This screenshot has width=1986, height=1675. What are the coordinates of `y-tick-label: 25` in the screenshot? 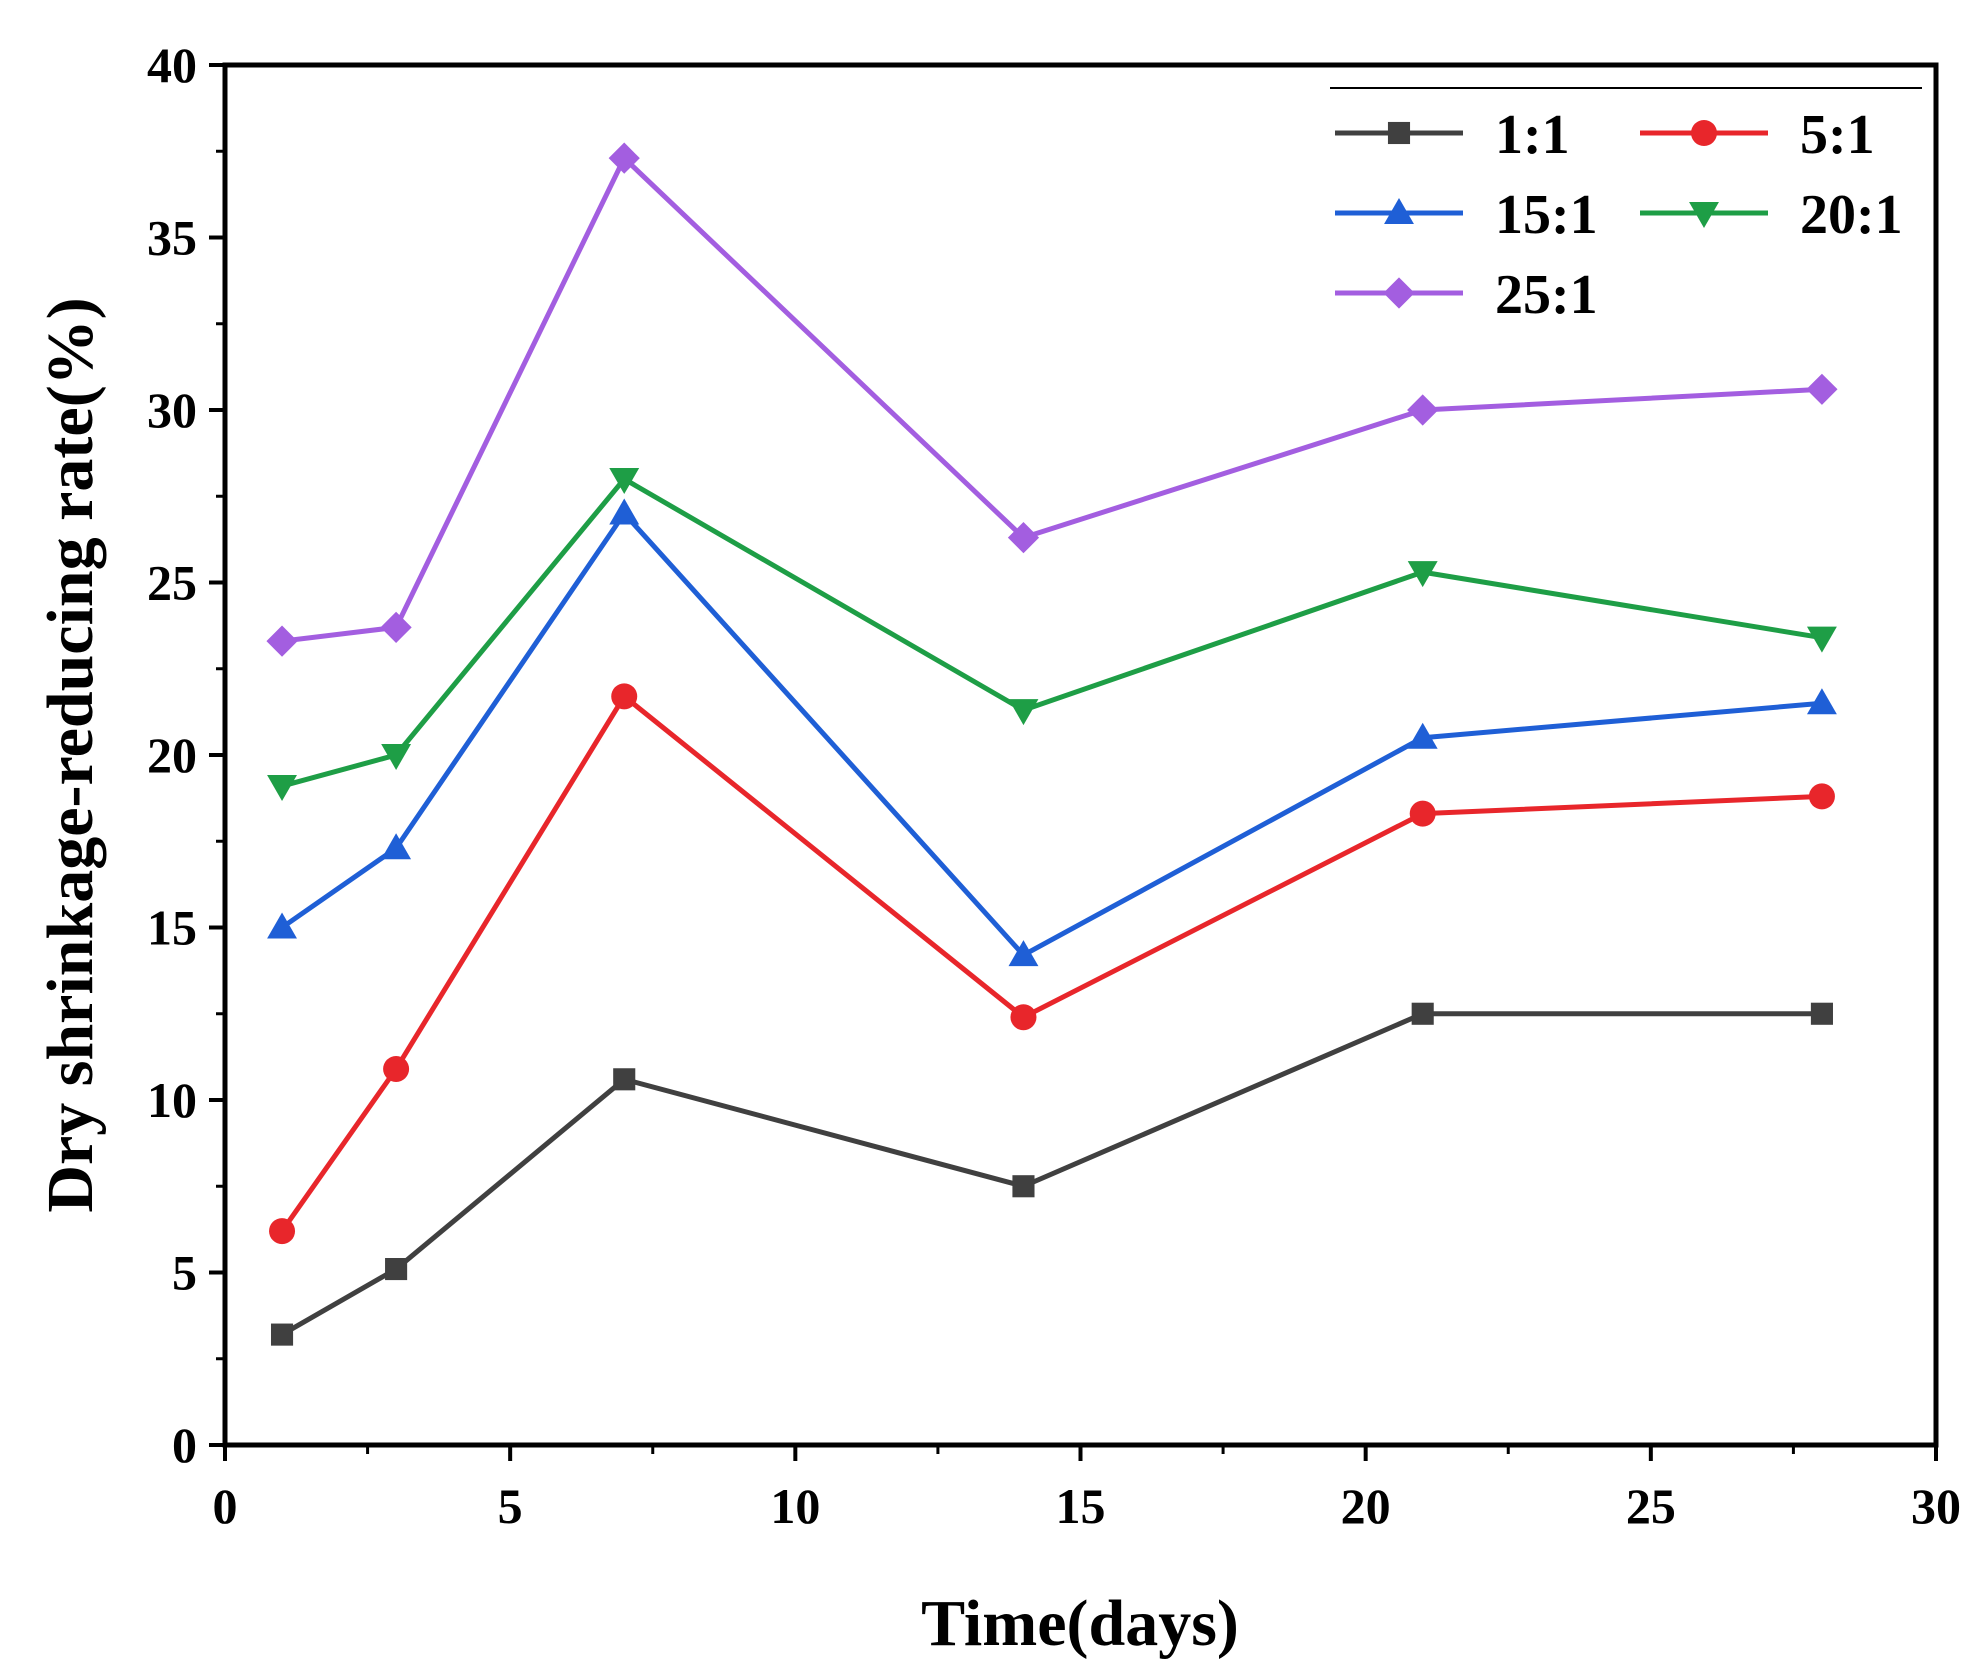 It's located at (172, 583).